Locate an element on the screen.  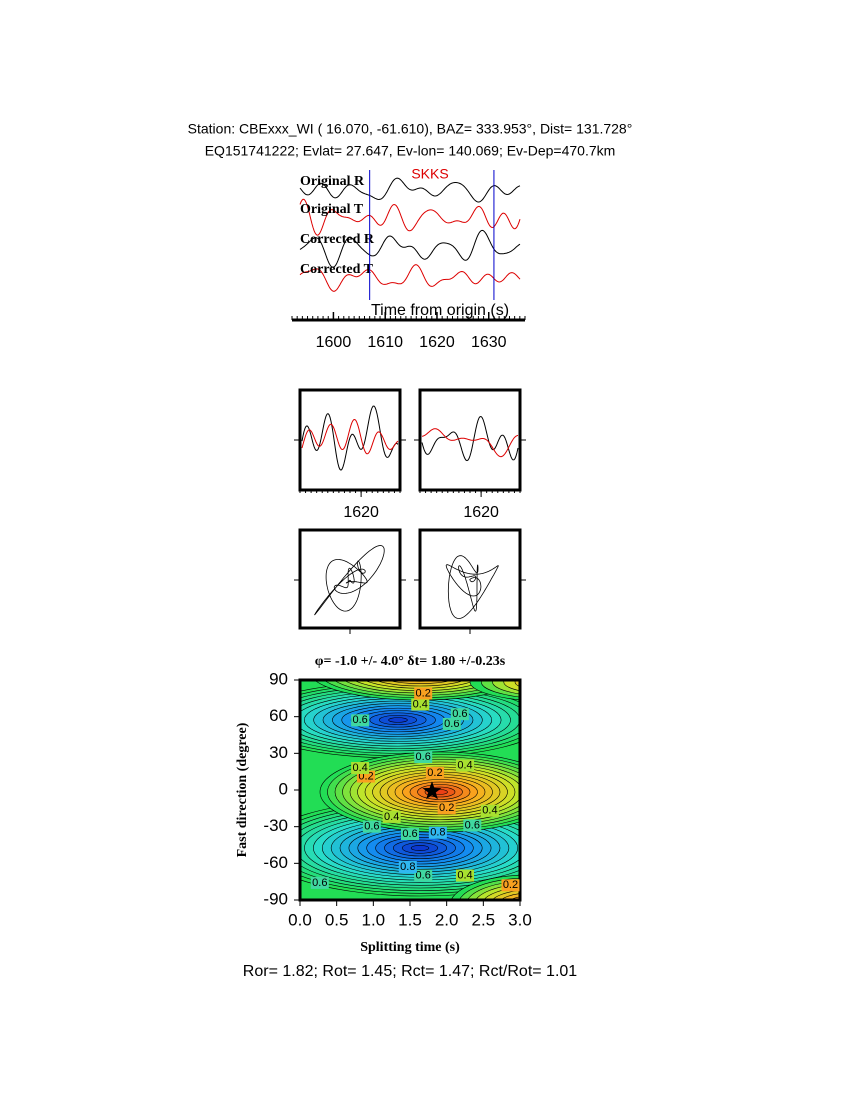
y-axis-label: Fast direction (degree) is located at coordinates (242, 789).